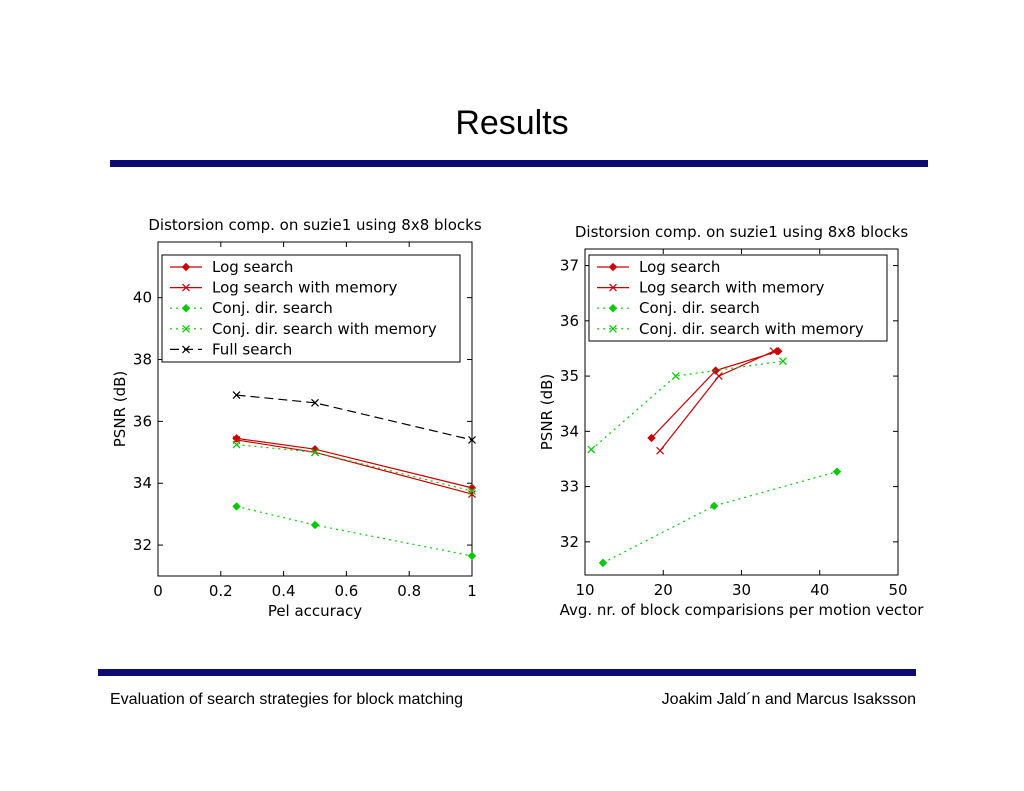 The width and height of the screenshot is (1024, 791). I want to click on y-tick-label: 37, so click(569, 266).